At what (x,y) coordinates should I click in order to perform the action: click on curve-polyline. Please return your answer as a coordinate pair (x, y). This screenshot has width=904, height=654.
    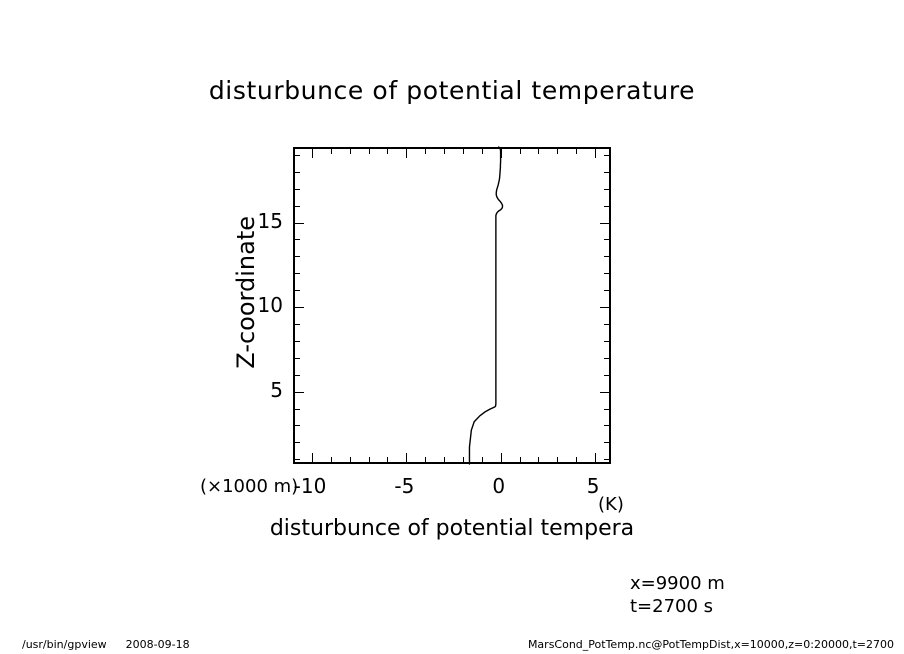
    Looking at the image, I should click on (486, 305).